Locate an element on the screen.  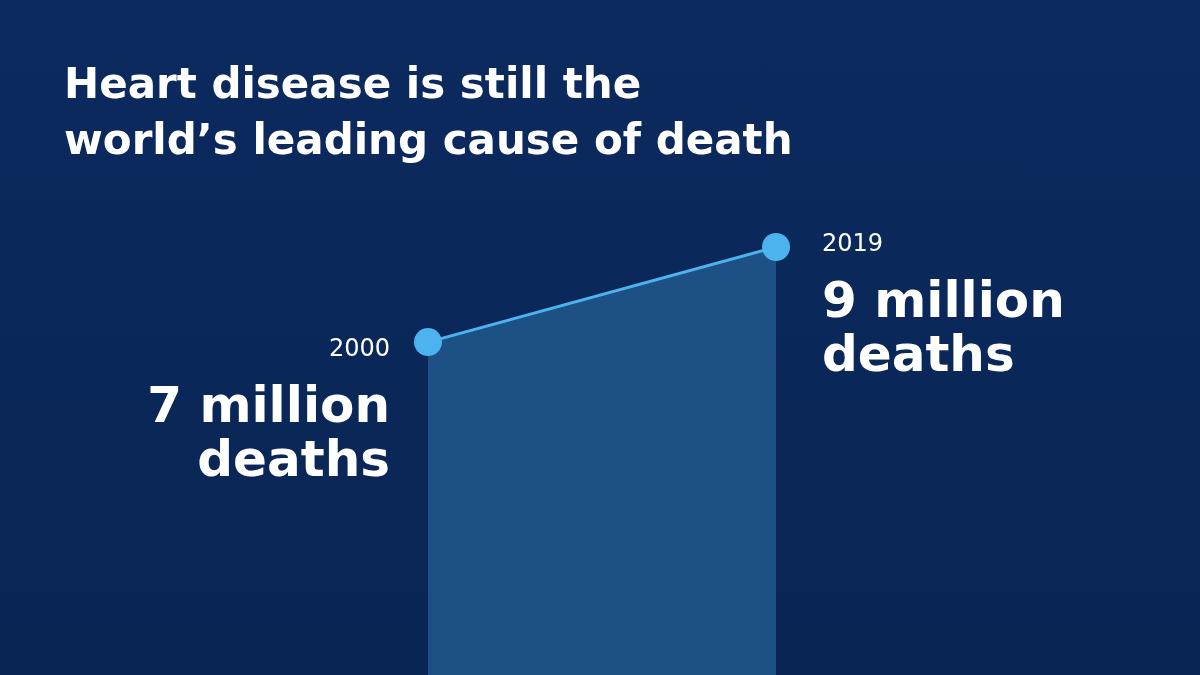
data-label: 9 million deaths is located at coordinates (943, 327).